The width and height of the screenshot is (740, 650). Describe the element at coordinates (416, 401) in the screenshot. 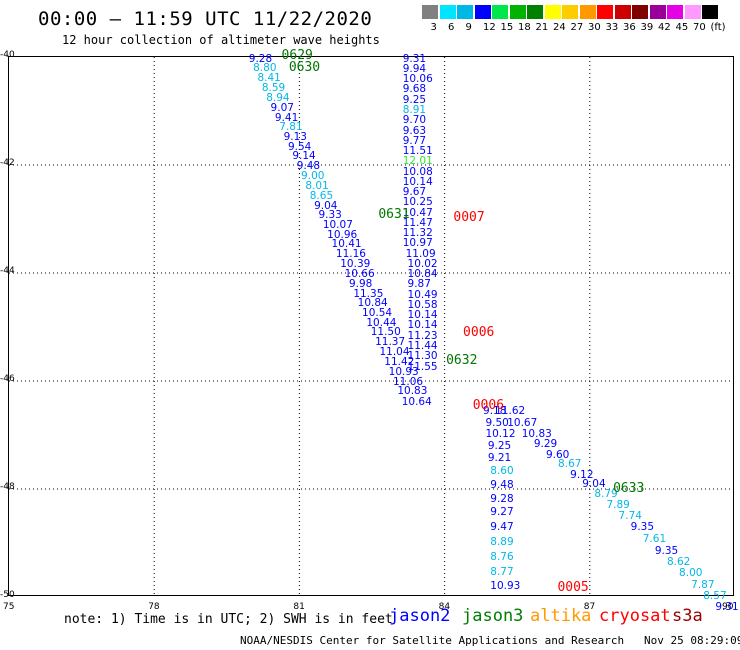

I see `wave-height-reading: 10.64` at that location.